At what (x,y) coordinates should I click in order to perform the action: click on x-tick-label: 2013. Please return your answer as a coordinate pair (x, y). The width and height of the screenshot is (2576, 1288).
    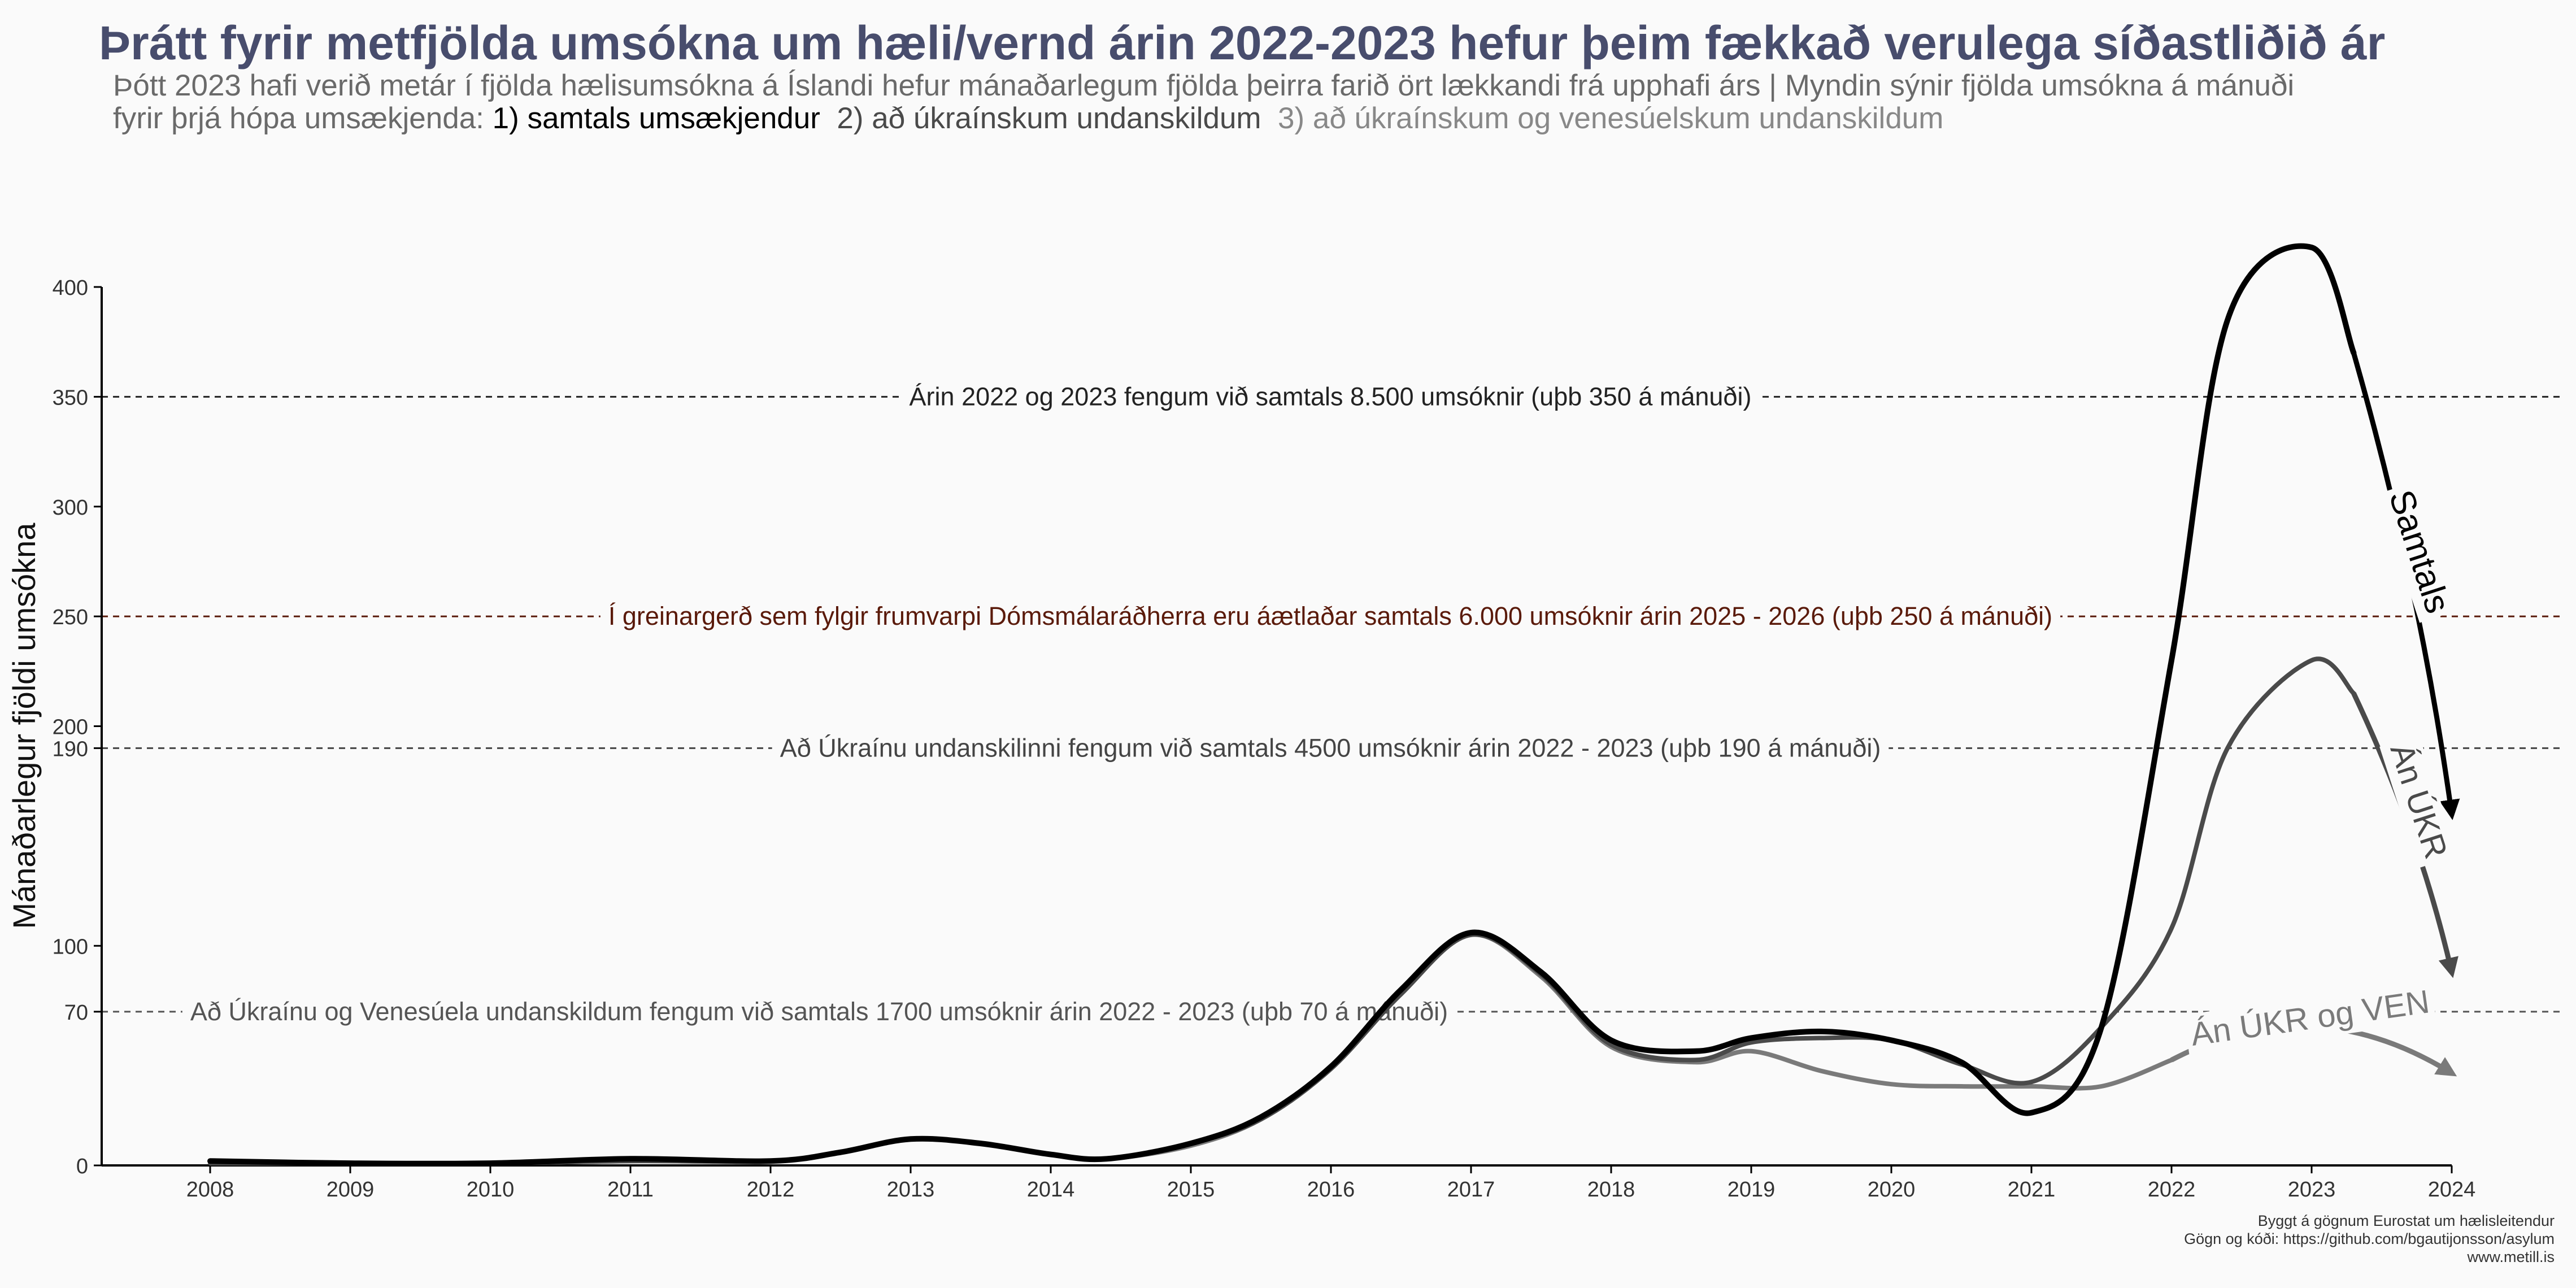
    Looking at the image, I should click on (911, 1190).